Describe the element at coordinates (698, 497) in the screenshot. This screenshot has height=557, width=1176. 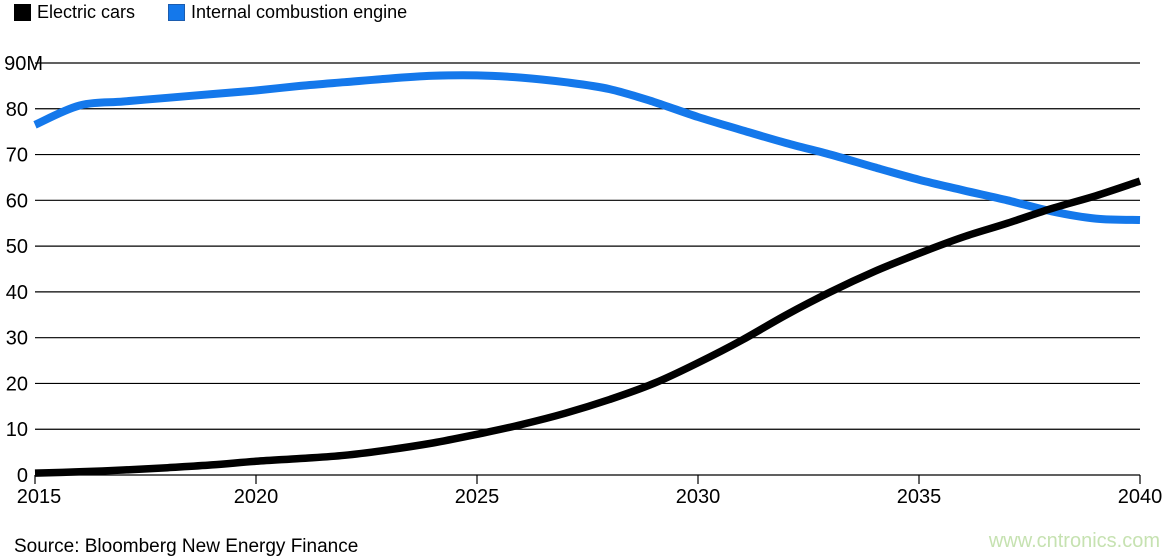
I see `x-axis-label: 2030` at that location.